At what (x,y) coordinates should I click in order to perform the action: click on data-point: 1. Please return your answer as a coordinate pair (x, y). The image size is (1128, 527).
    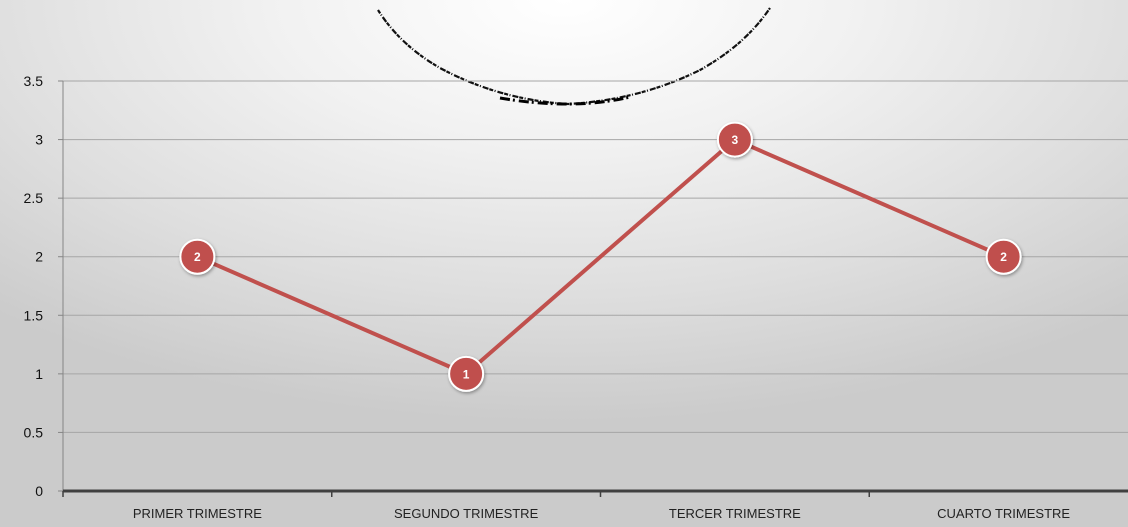
    Looking at the image, I should click on (466, 373).